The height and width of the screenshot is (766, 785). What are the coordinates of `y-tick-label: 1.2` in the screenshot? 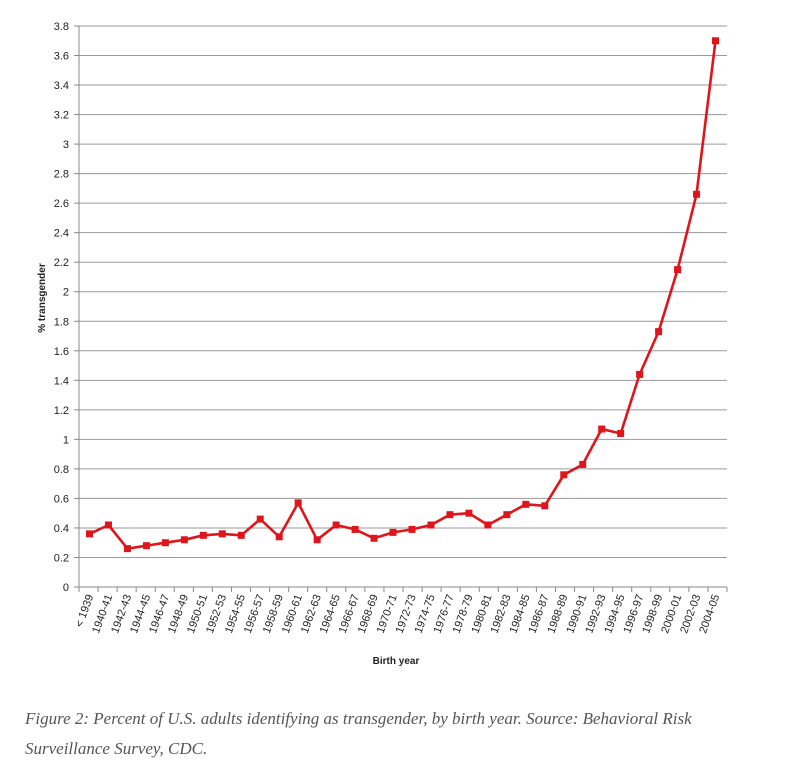 It's located at (61, 411).